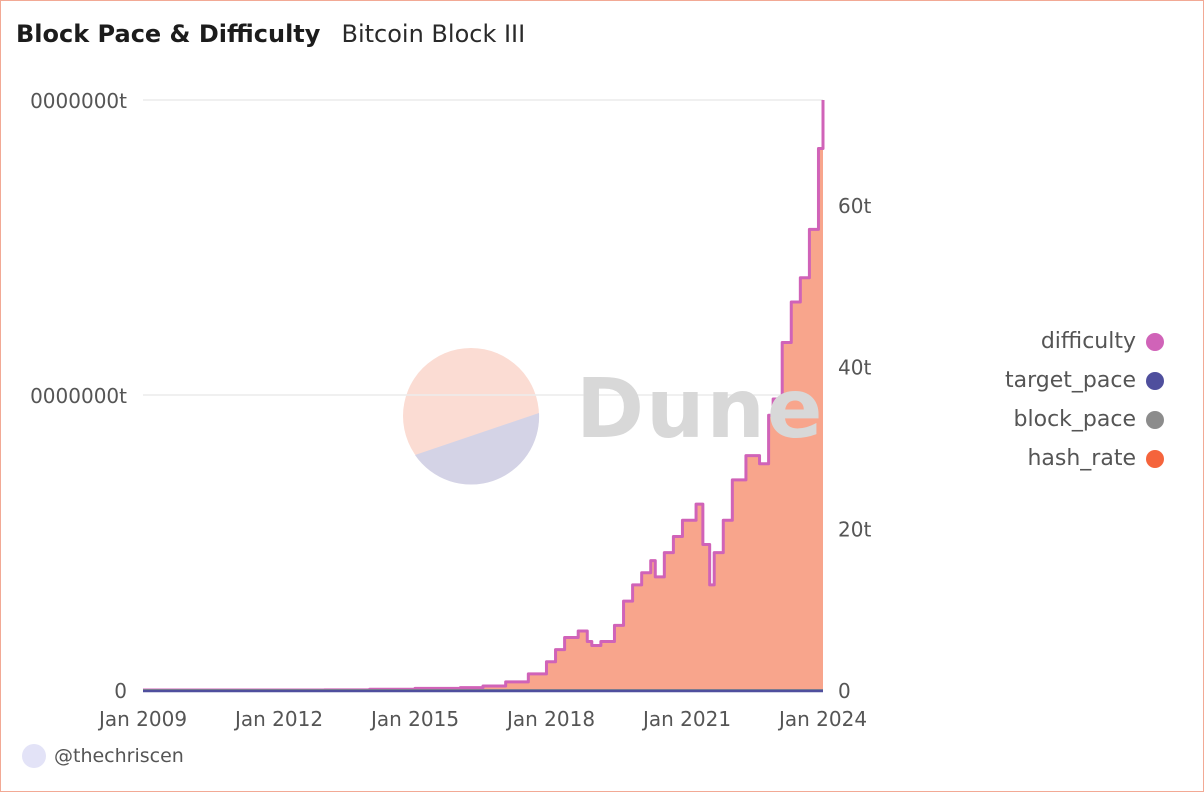 Image resolution: width=1204 pixels, height=792 pixels. I want to click on y-right-tick-label: 0, so click(844, 691).